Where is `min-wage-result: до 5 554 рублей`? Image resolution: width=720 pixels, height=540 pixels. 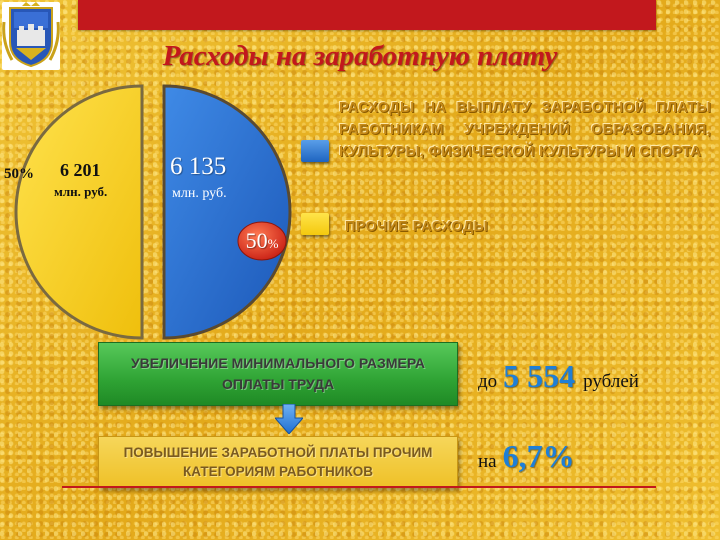
min-wage-result: до 5 554 рублей is located at coordinates (558, 376).